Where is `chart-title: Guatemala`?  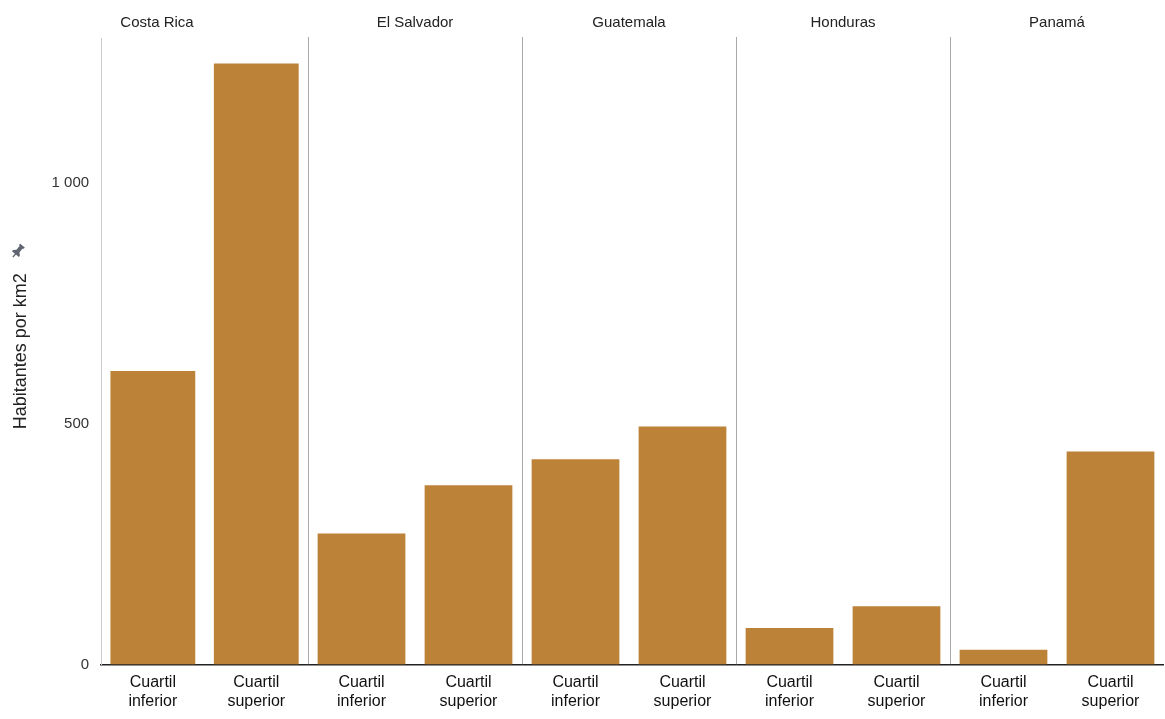 chart-title: Guatemala is located at coordinates (629, 22).